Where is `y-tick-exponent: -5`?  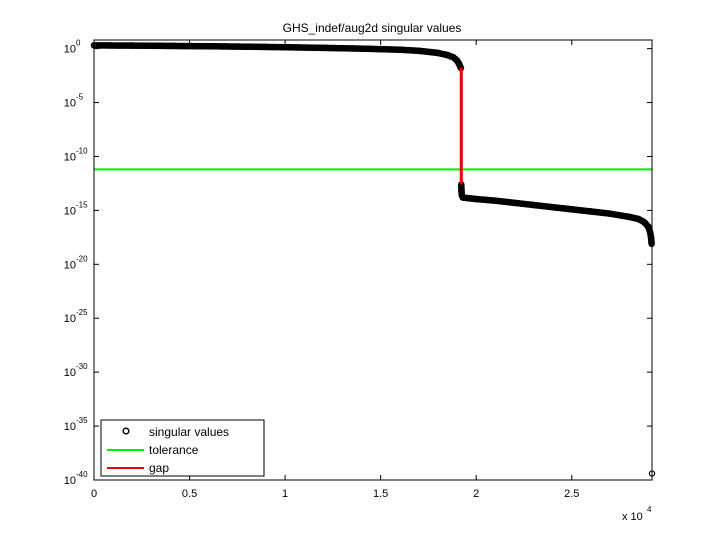 y-tick-exponent: -5 is located at coordinates (80, 97).